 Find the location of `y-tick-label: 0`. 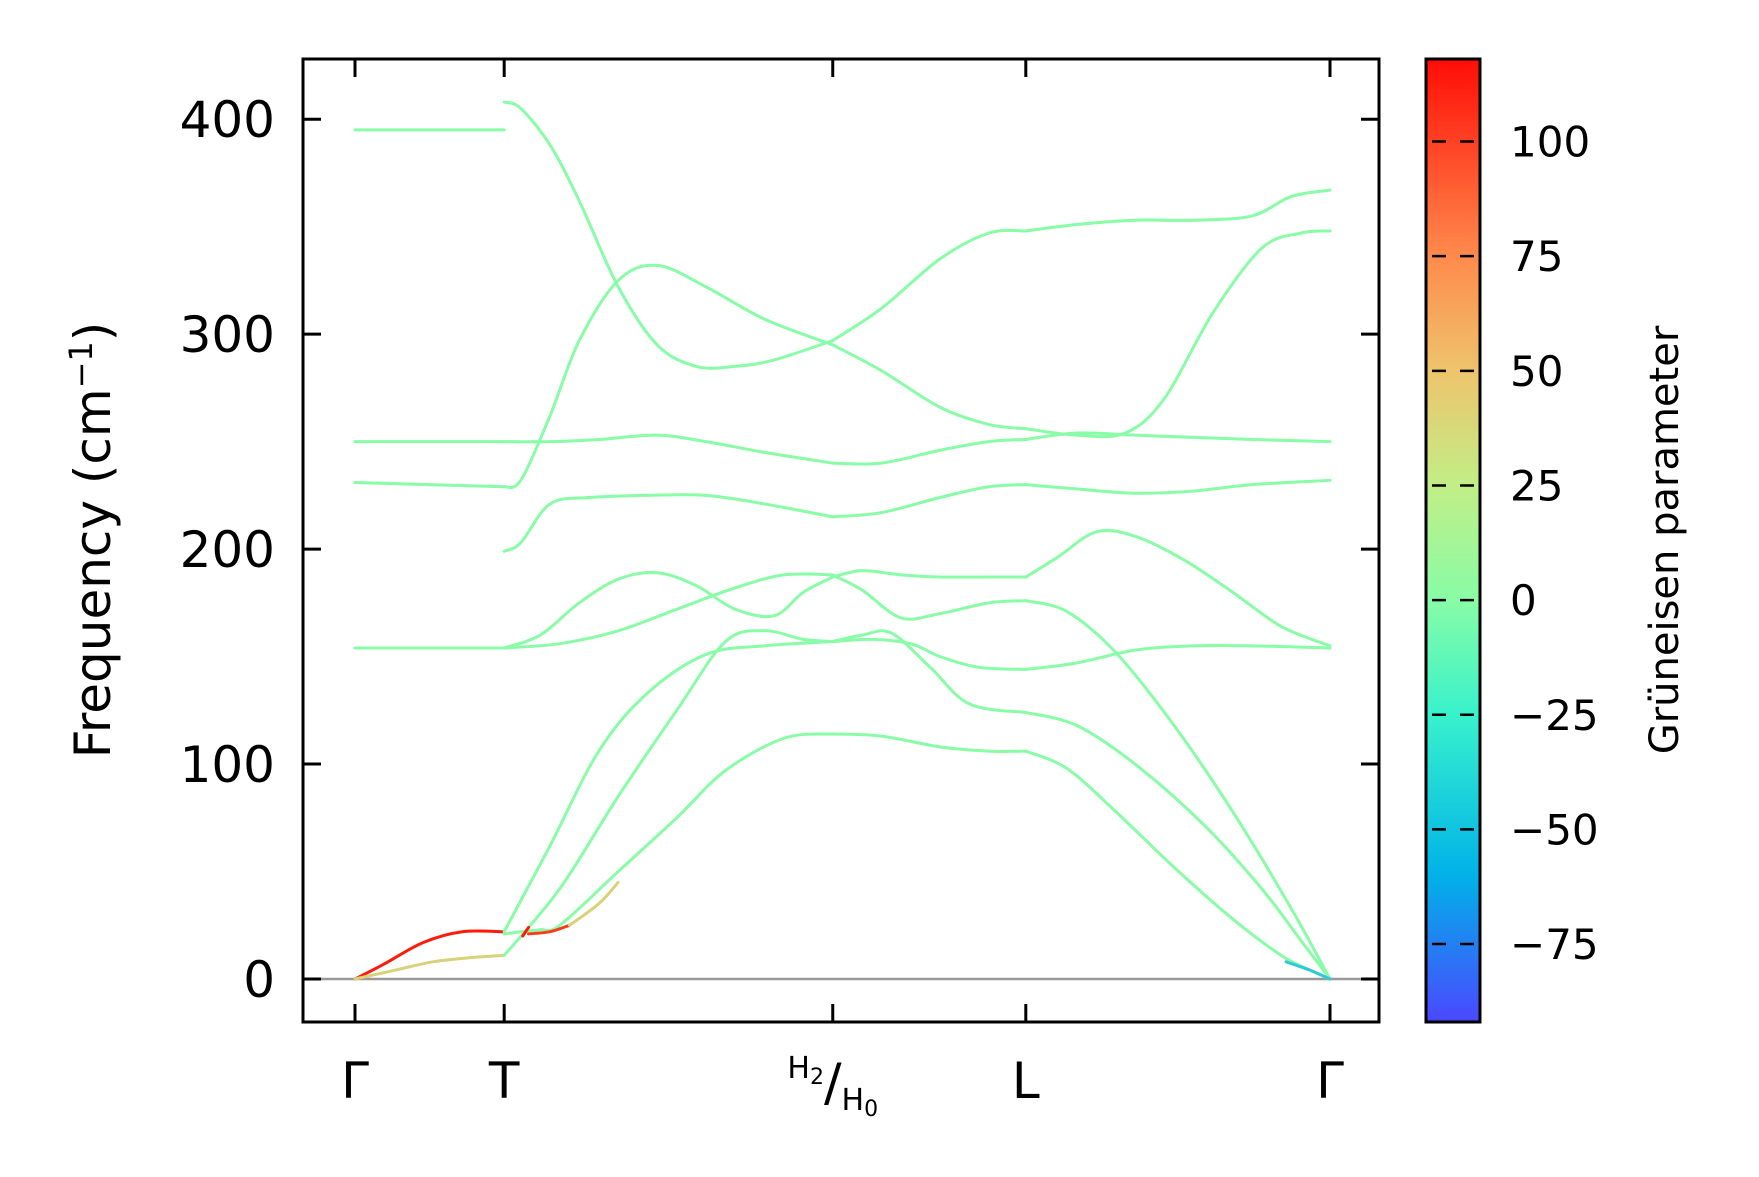

y-tick-label: 0 is located at coordinates (259, 980).